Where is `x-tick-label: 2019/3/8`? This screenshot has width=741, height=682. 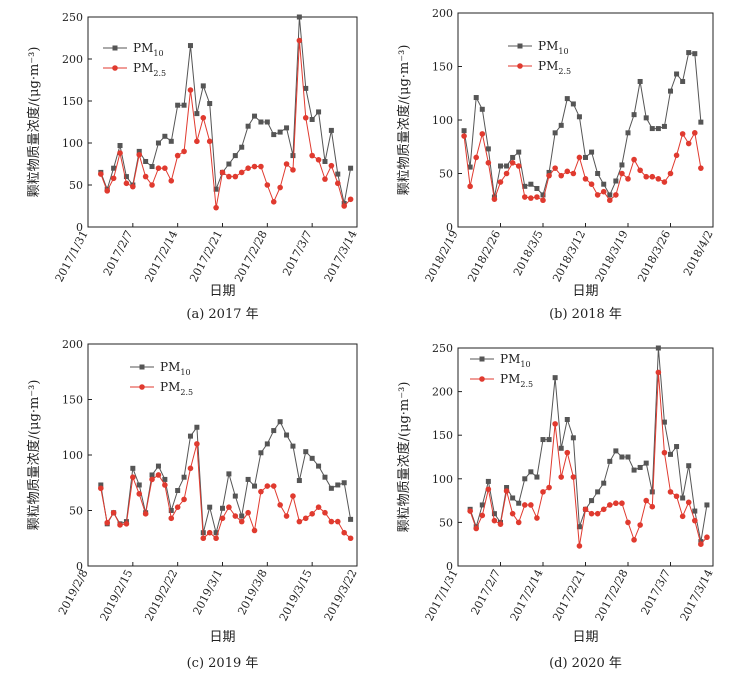 x-tick-label: 2019/3/8 is located at coordinates (252, 592).